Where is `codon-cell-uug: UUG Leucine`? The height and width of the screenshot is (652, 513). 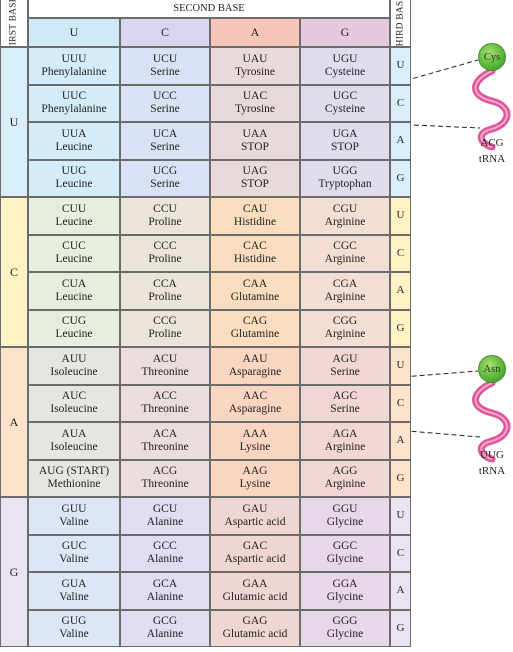
codon-cell-uug: UUG Leucine is located at coordinates (74, 178).